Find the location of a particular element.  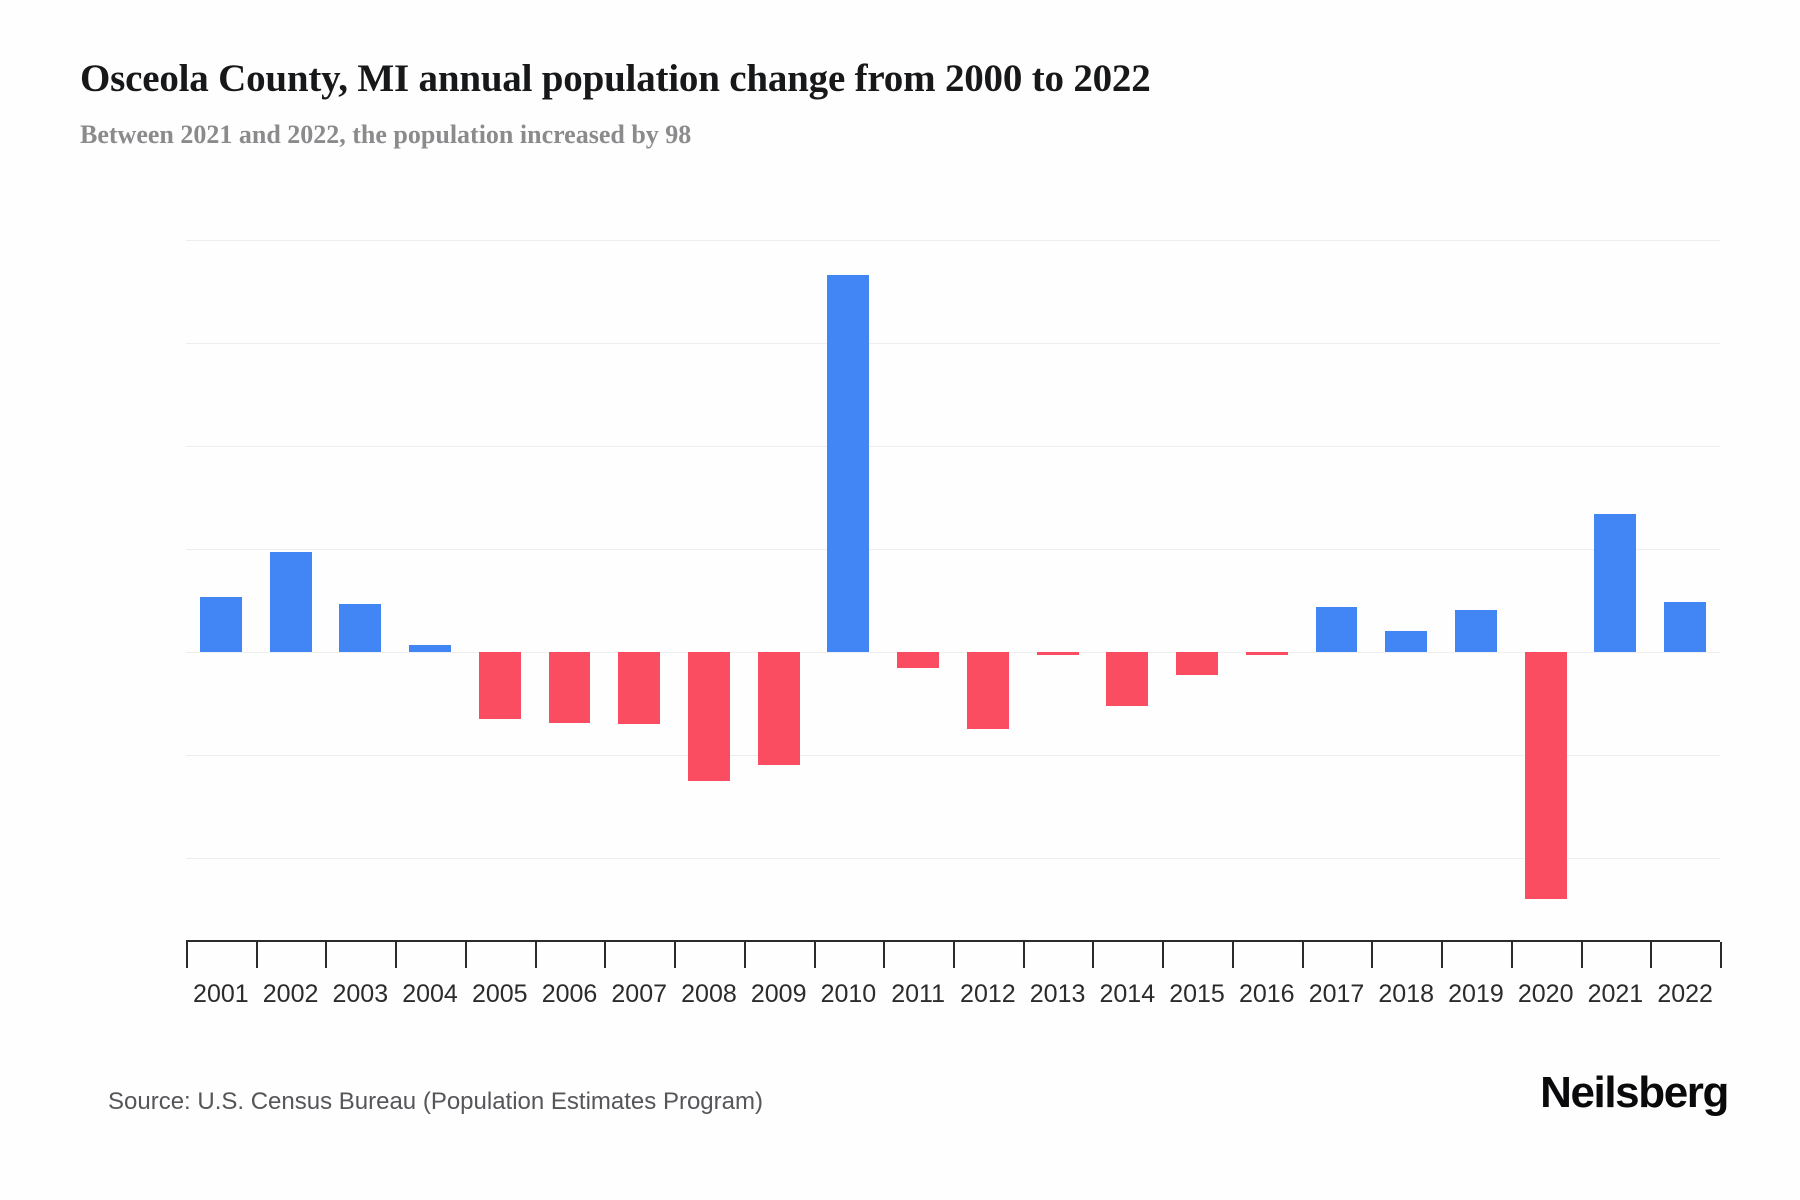

bar-2003 is located at coordinates (360, 628).